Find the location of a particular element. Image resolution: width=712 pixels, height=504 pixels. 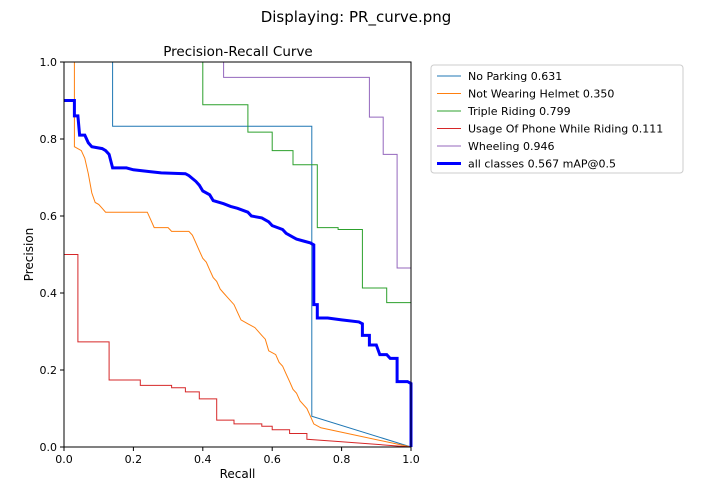

legend-entry-3: Usage Of Phone While Riding 0.111 is located at coordinates (565, 129).